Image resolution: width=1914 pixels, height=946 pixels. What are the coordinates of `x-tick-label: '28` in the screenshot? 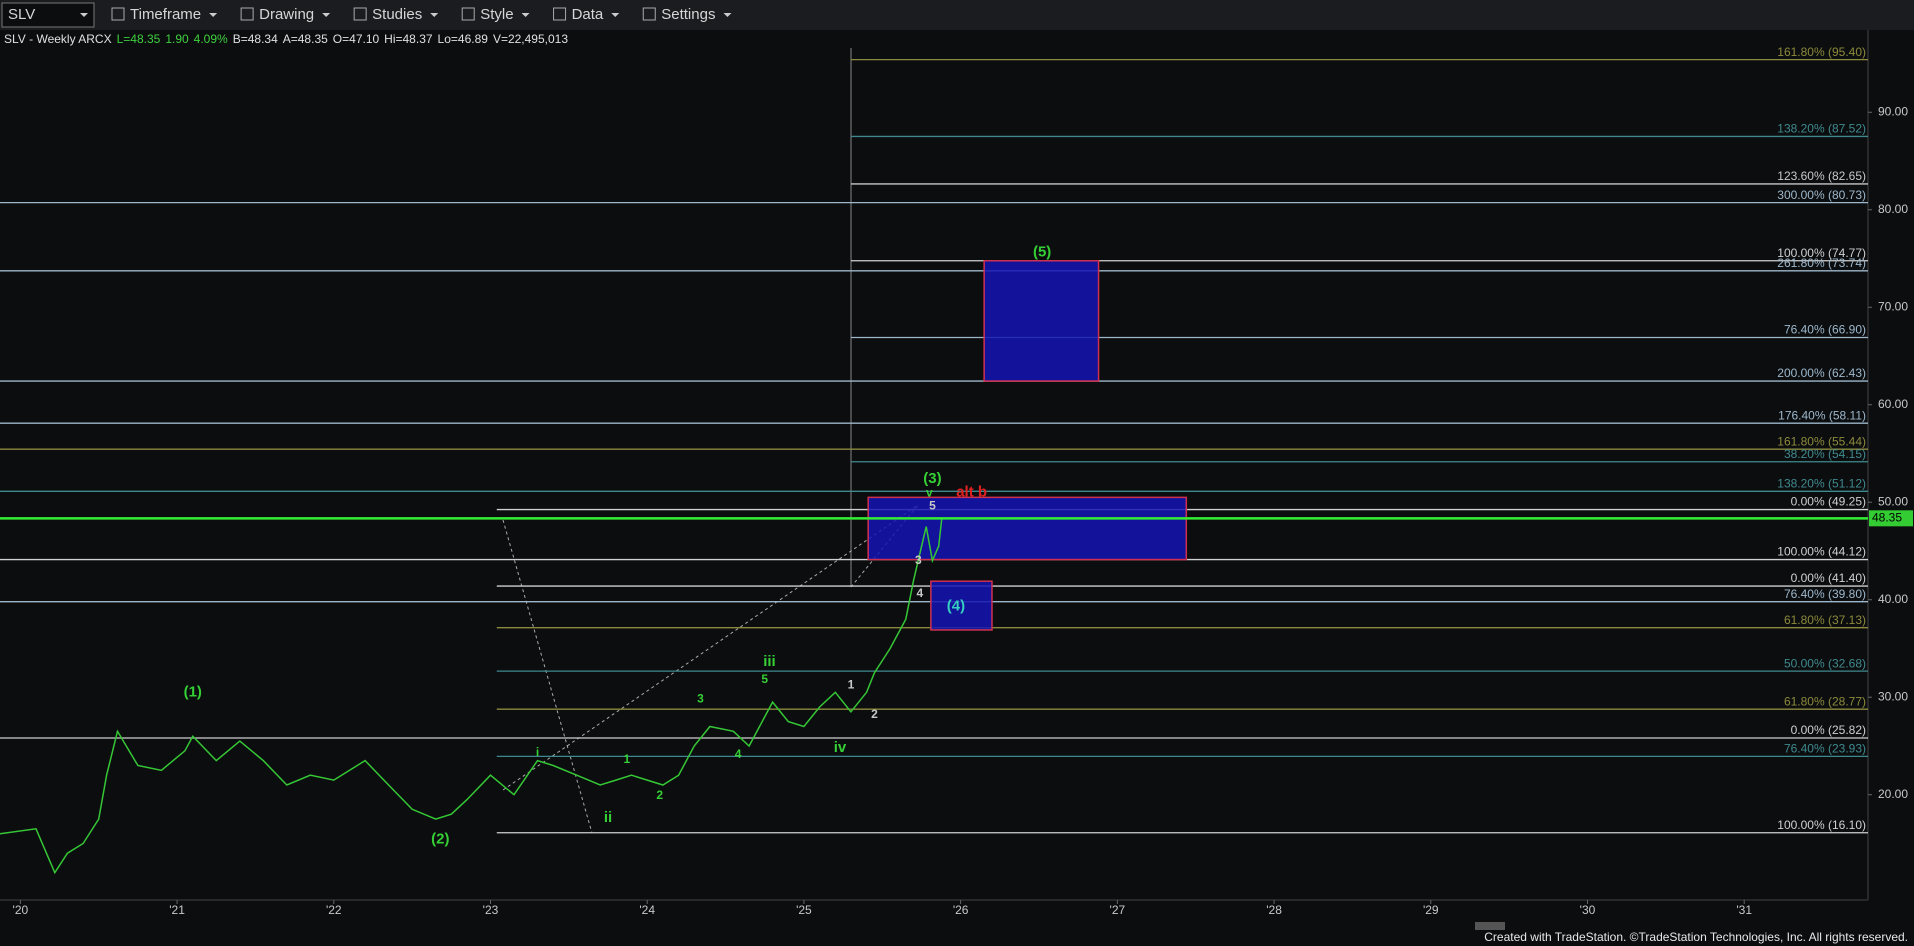 It's located at (1274, 910).